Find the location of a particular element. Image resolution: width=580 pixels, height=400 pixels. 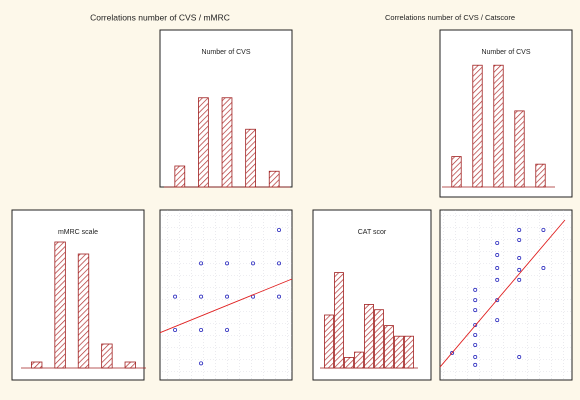

panel is located at coordinates (506, 113).